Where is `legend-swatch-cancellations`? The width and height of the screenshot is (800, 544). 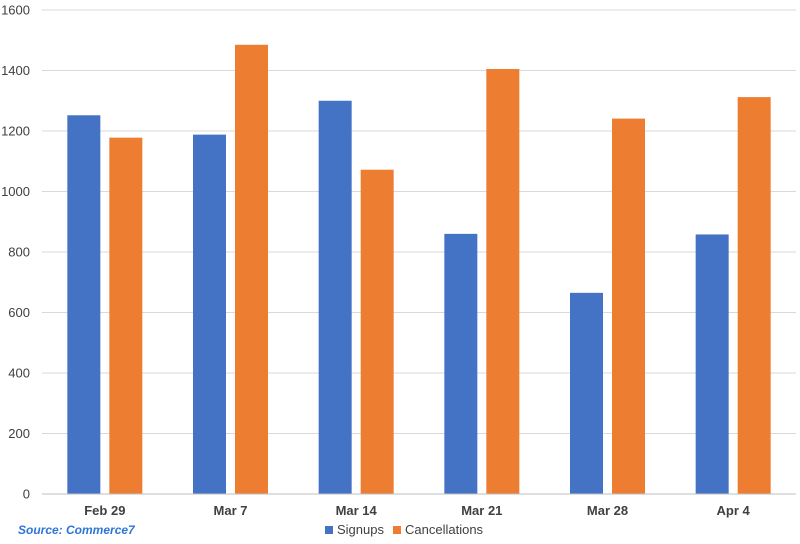 legend-swatch-cancellations is located at coordinates (397, 530).